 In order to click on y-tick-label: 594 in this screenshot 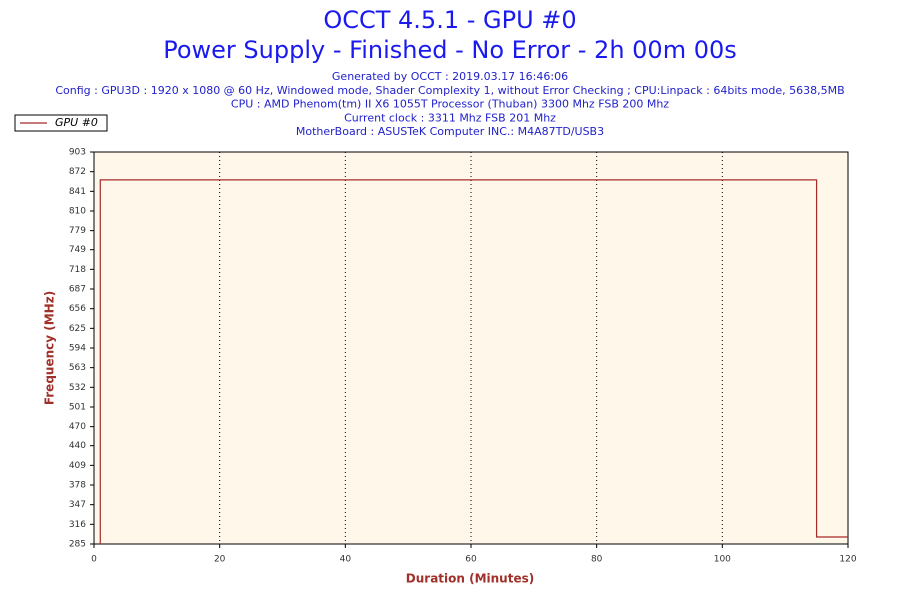, I will do `click(77, 349)`.